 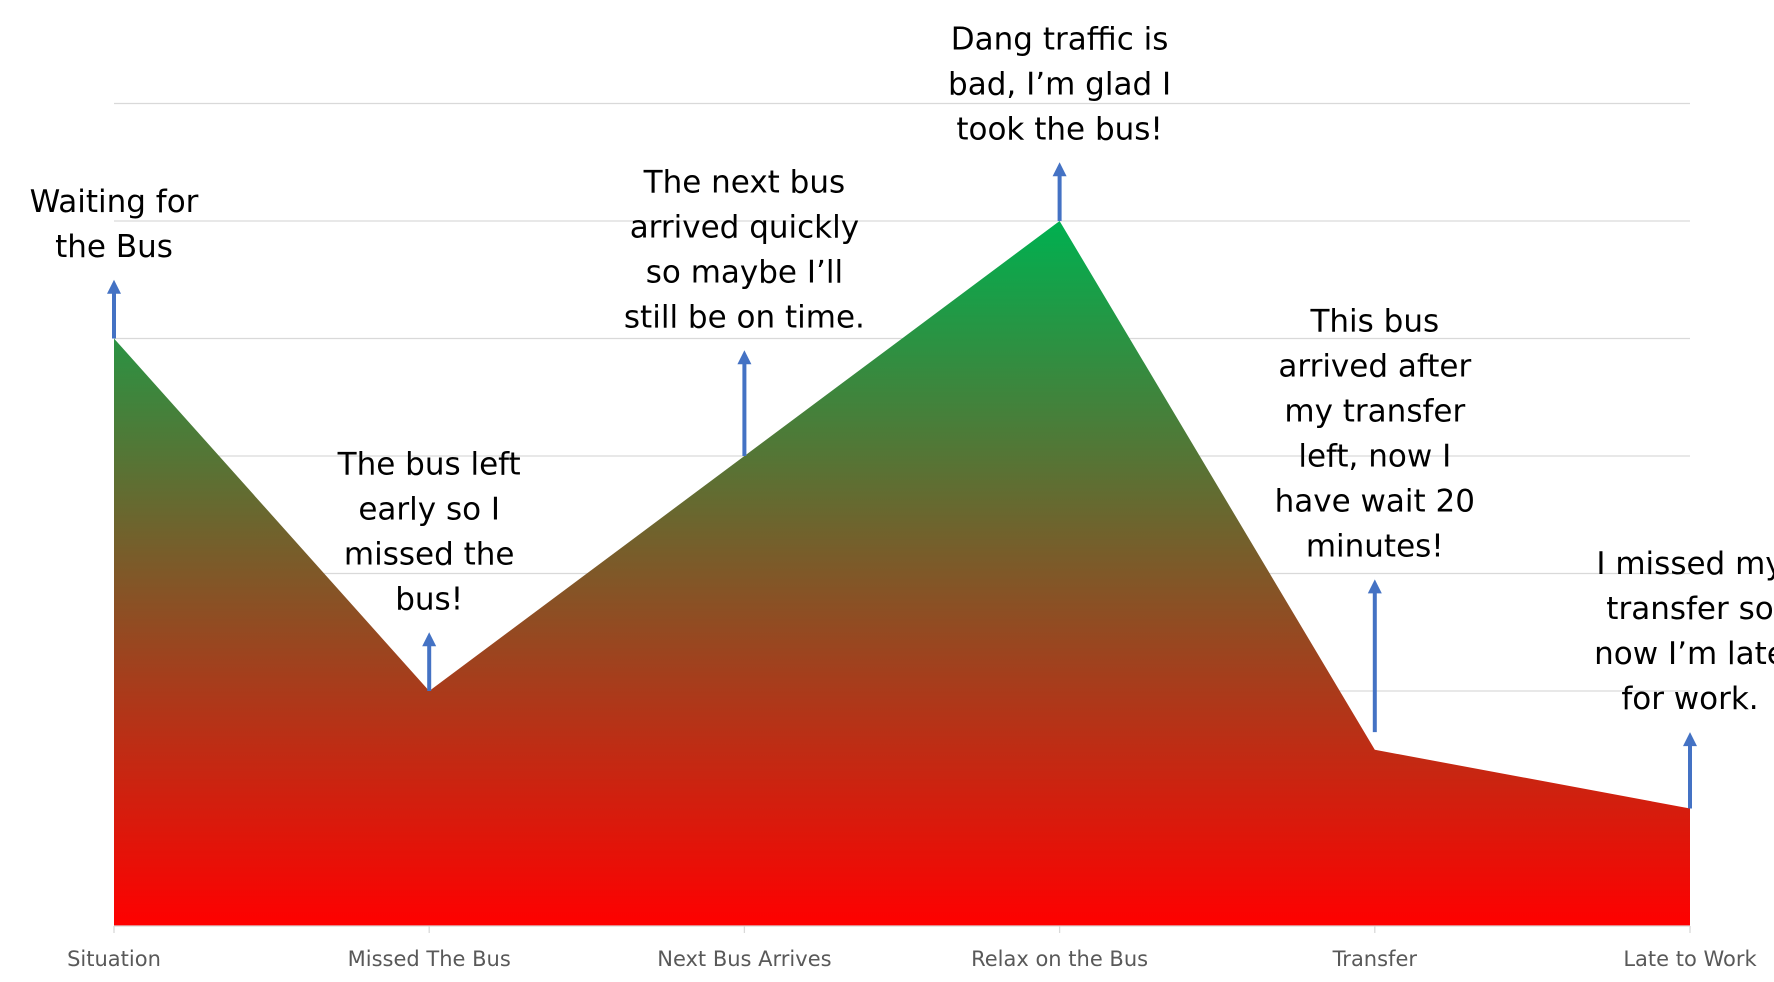 What do you see at coordinates (1374, 321) in the screenshot?
I see `annotation-line: This bus` at bounding box center [1374, 321].